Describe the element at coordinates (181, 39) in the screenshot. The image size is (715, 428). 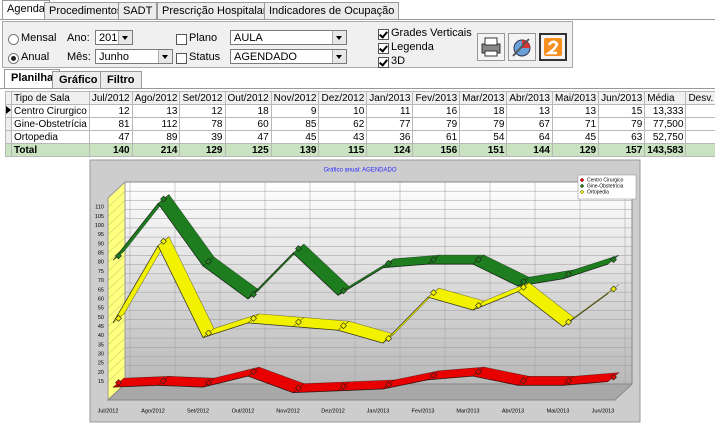
I see `checkbox-plano` at that location.